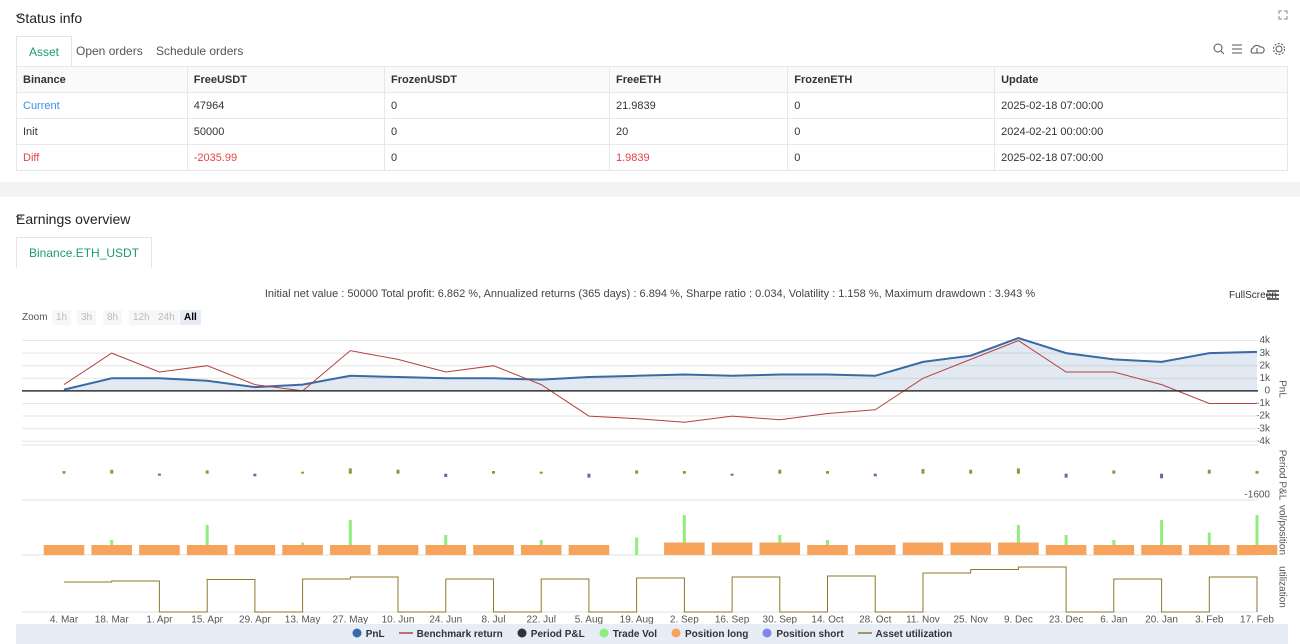  I want to click on y-tick-label: 0, so click(1267, 391).